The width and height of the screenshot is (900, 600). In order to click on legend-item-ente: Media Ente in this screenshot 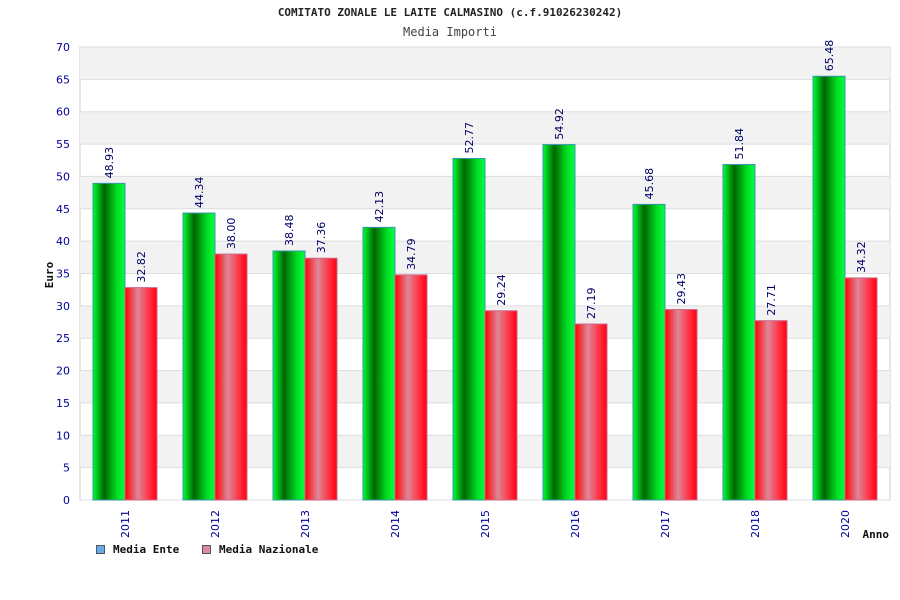, I will do `click(137, 549)`.